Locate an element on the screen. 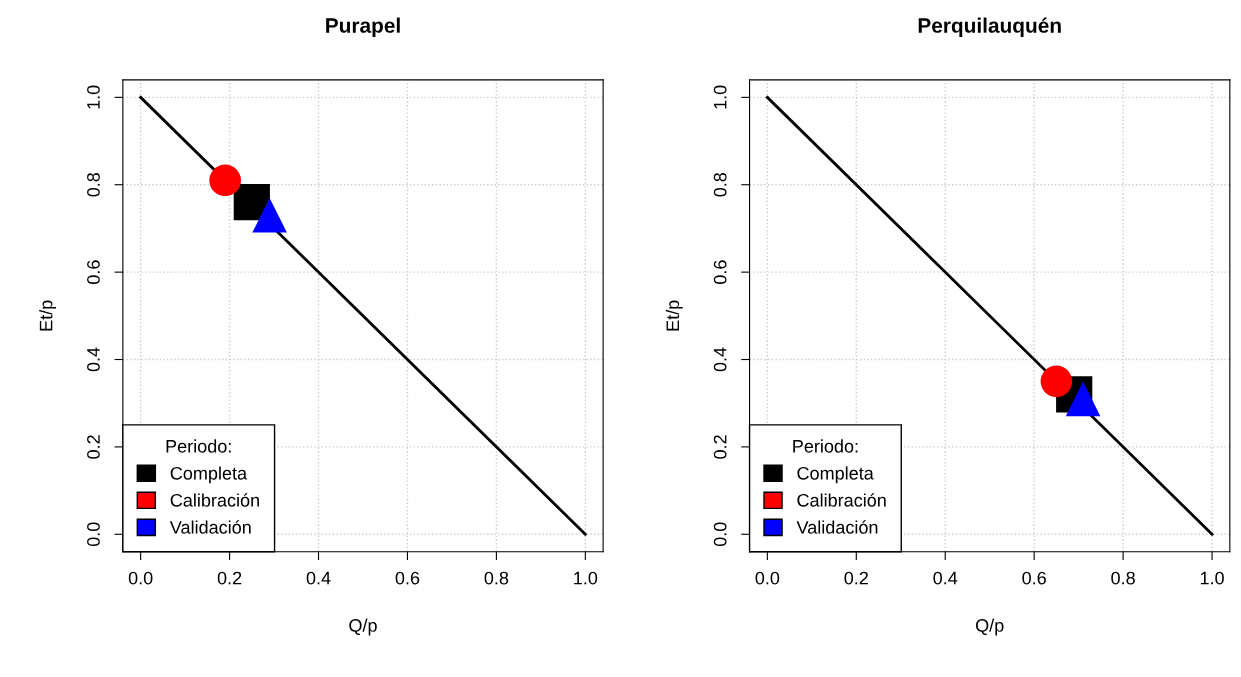  chart-title: Perquilauquén is located at coordinates (989, 27).